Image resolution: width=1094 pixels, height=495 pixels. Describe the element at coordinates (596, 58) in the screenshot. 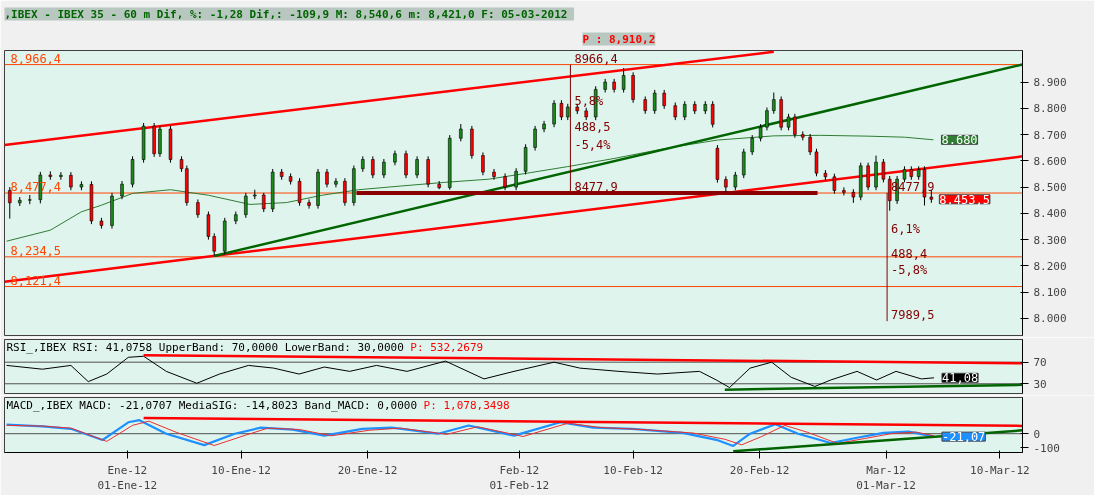

I see `annotation: 8966,4` at that location.